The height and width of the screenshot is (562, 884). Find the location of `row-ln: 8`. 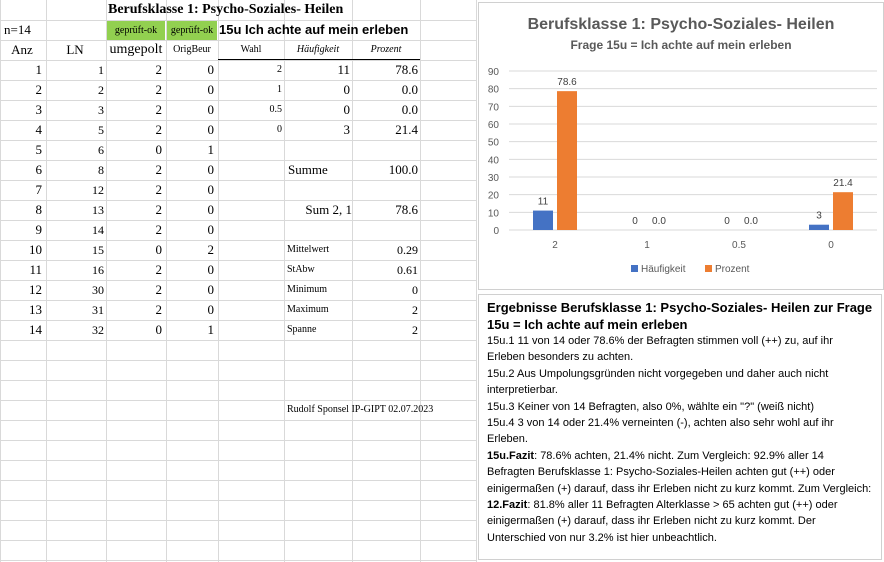

row-ln: 8 is located at coordinates (101, 170).